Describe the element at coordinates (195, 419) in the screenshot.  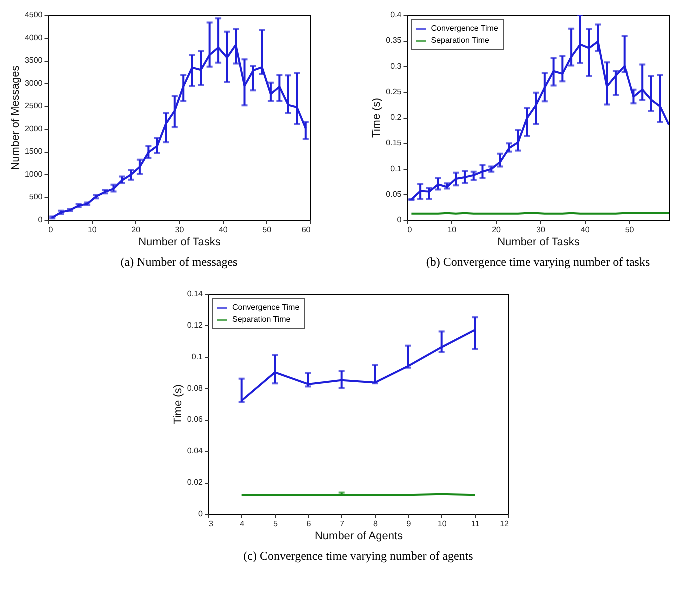
I see `y-tick-label: 0.06` at that location.